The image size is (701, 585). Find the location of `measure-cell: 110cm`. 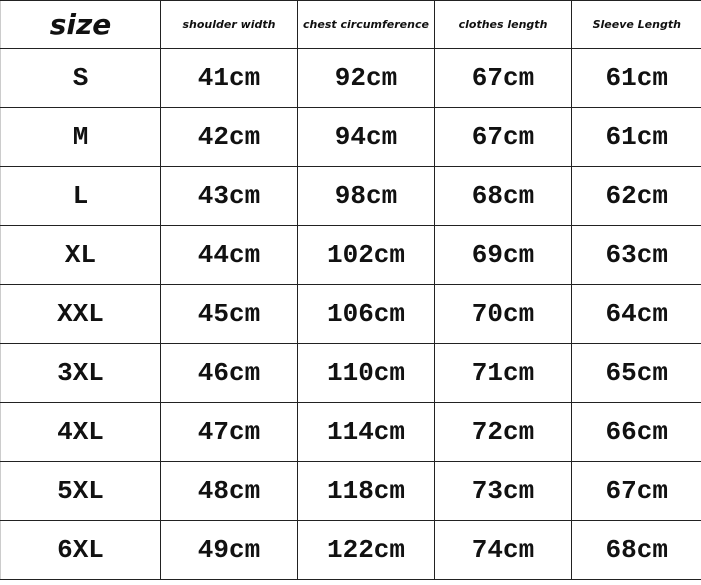

measure-cell: 110cm is located at coordinates (366, 373).